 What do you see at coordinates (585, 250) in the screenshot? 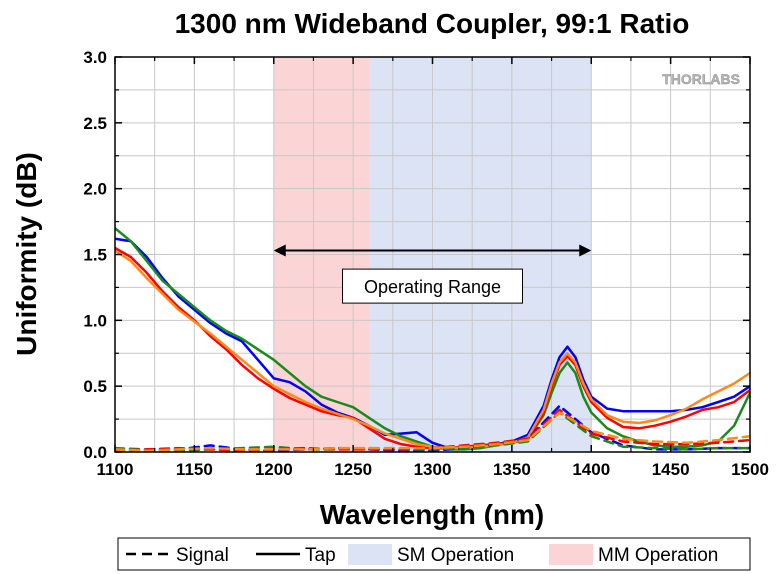
I see `arrowhead-right-icon` at bounding box center [585, 250].